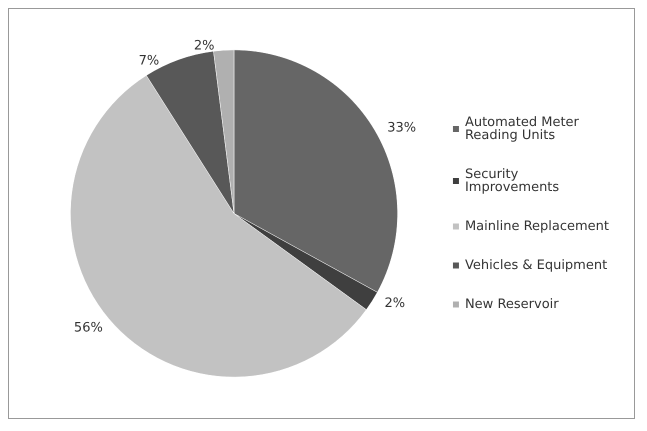 This screenshot has width=647, height=431. What do you see at coordinates (401, 128) in the screenshot?
I see `data-label: 33%` at bounding box center [401, 128].